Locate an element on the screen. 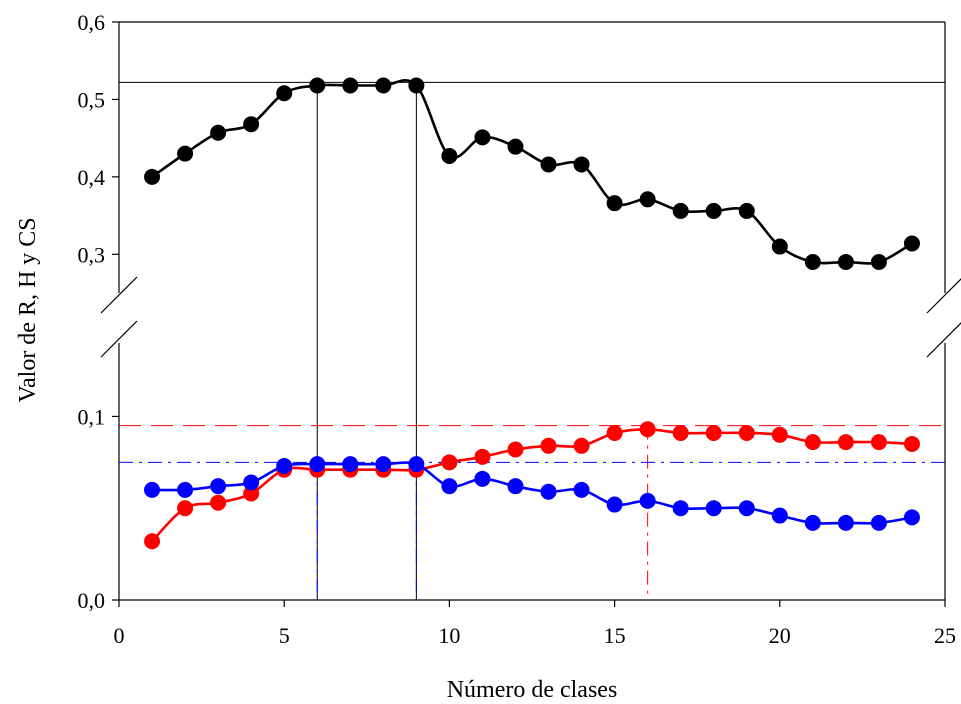 The width and height of the screenshot is (961, 704). y-tick-label: 0,3 is located at coordinates (92, 254).